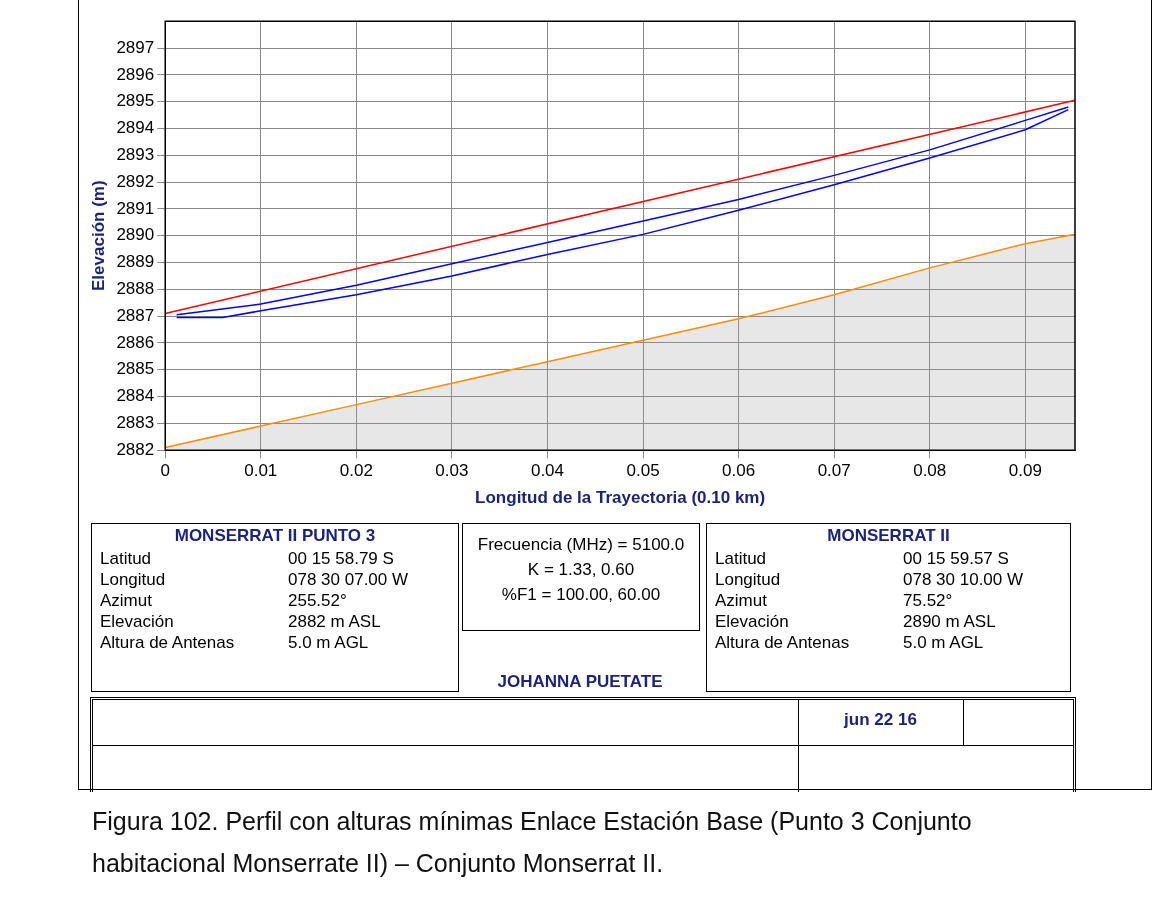 This screenshot has height=910, width=1153. Describe the element at coordinates (581, 570) in the screenshot. I see `text: K = 1.33, 0.60` at that location.